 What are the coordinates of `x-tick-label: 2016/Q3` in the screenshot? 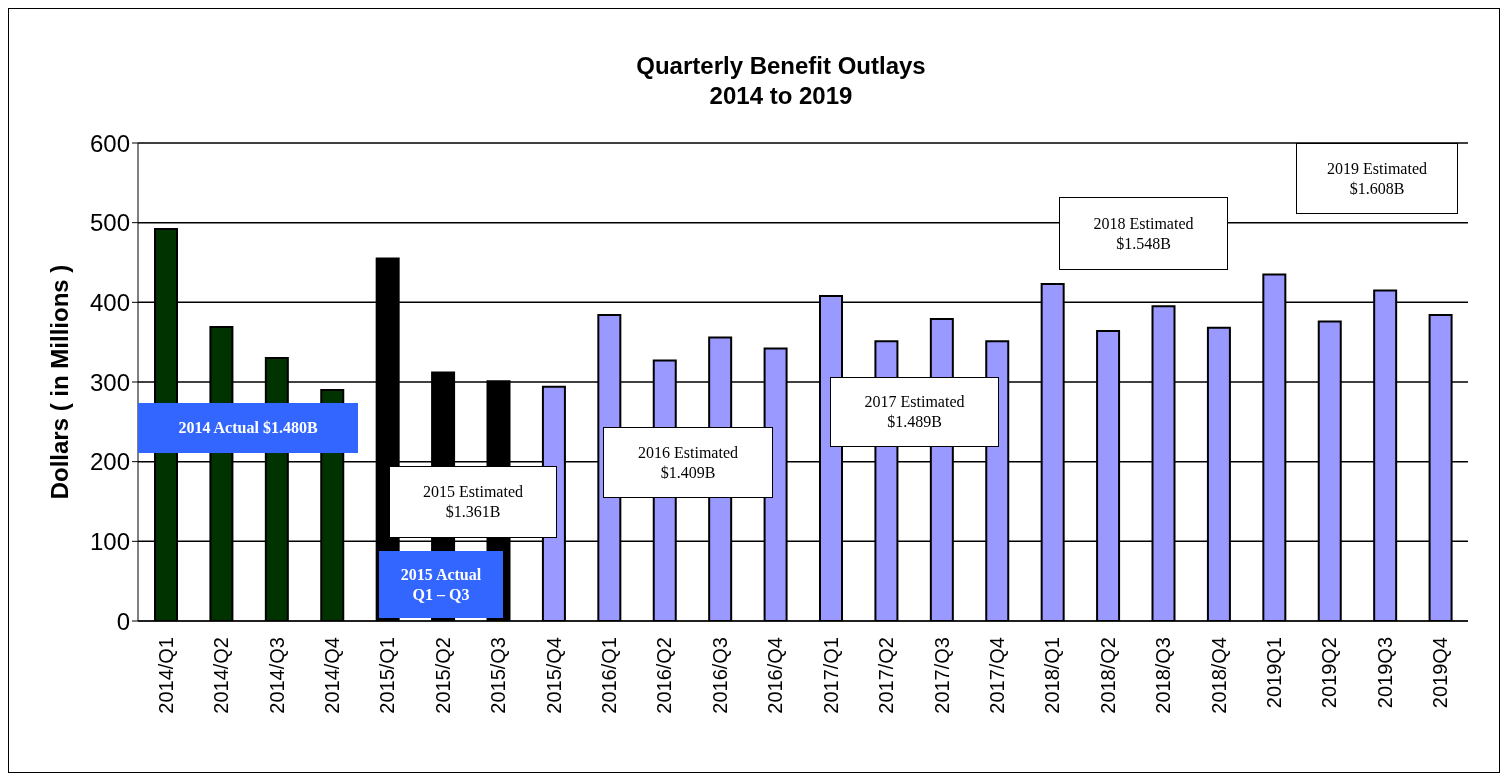 It's located at (719, 675).